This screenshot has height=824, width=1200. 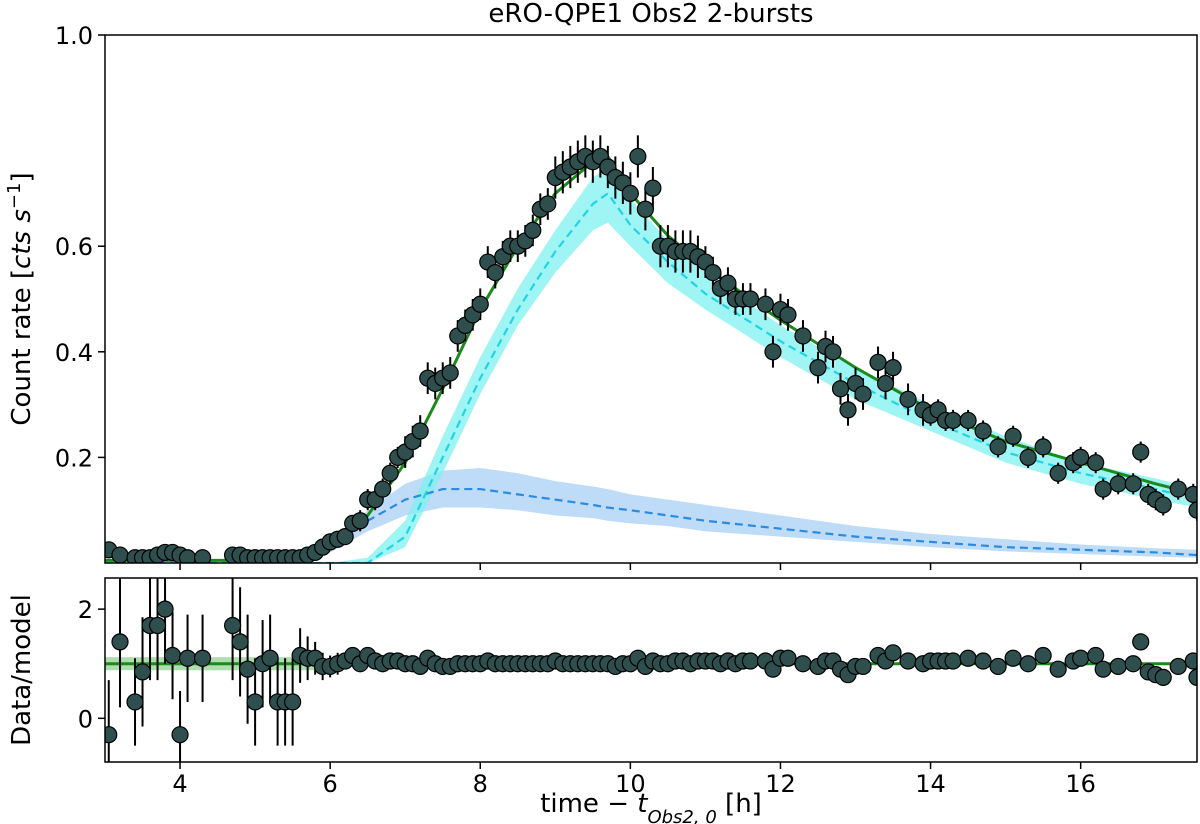 I want to click on chart-title: eRO-QPE1 Obs2 2-bursts, so click(x=650, y=14).